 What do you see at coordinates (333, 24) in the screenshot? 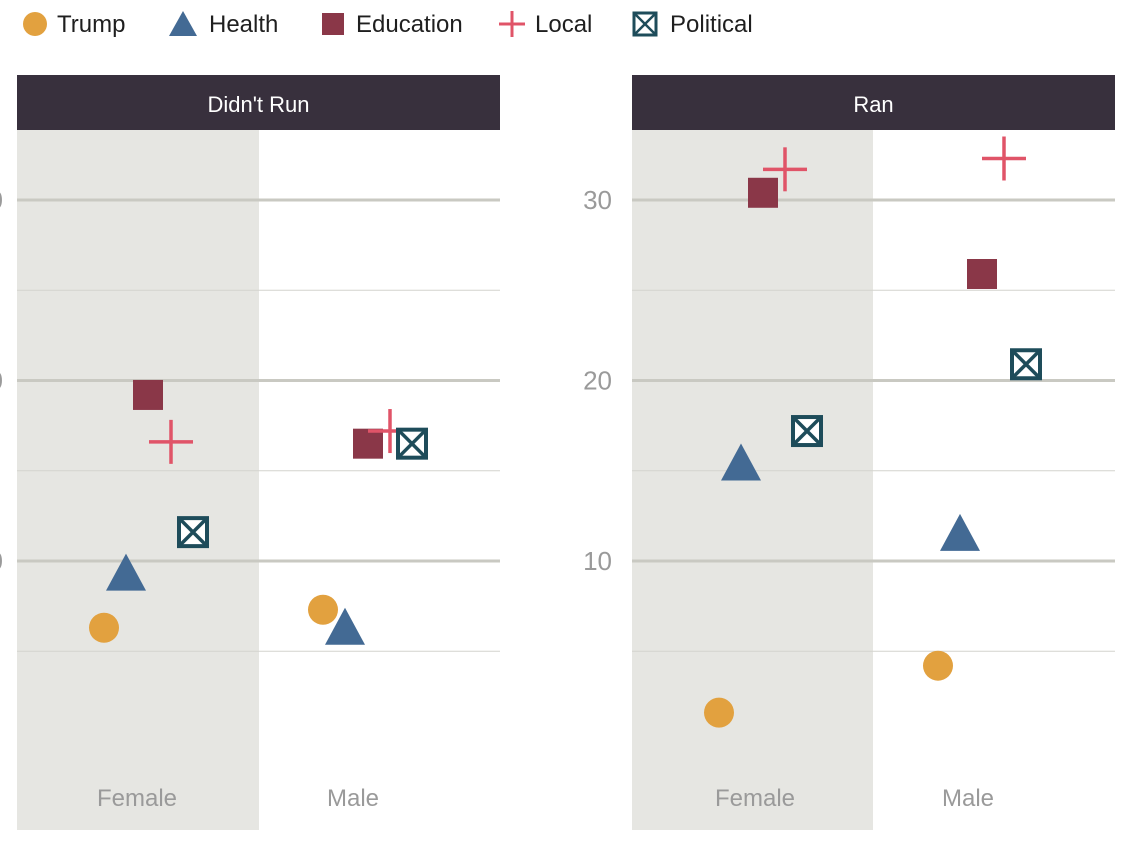
I see `legend-marker-square` at bounding box center [333, 24].